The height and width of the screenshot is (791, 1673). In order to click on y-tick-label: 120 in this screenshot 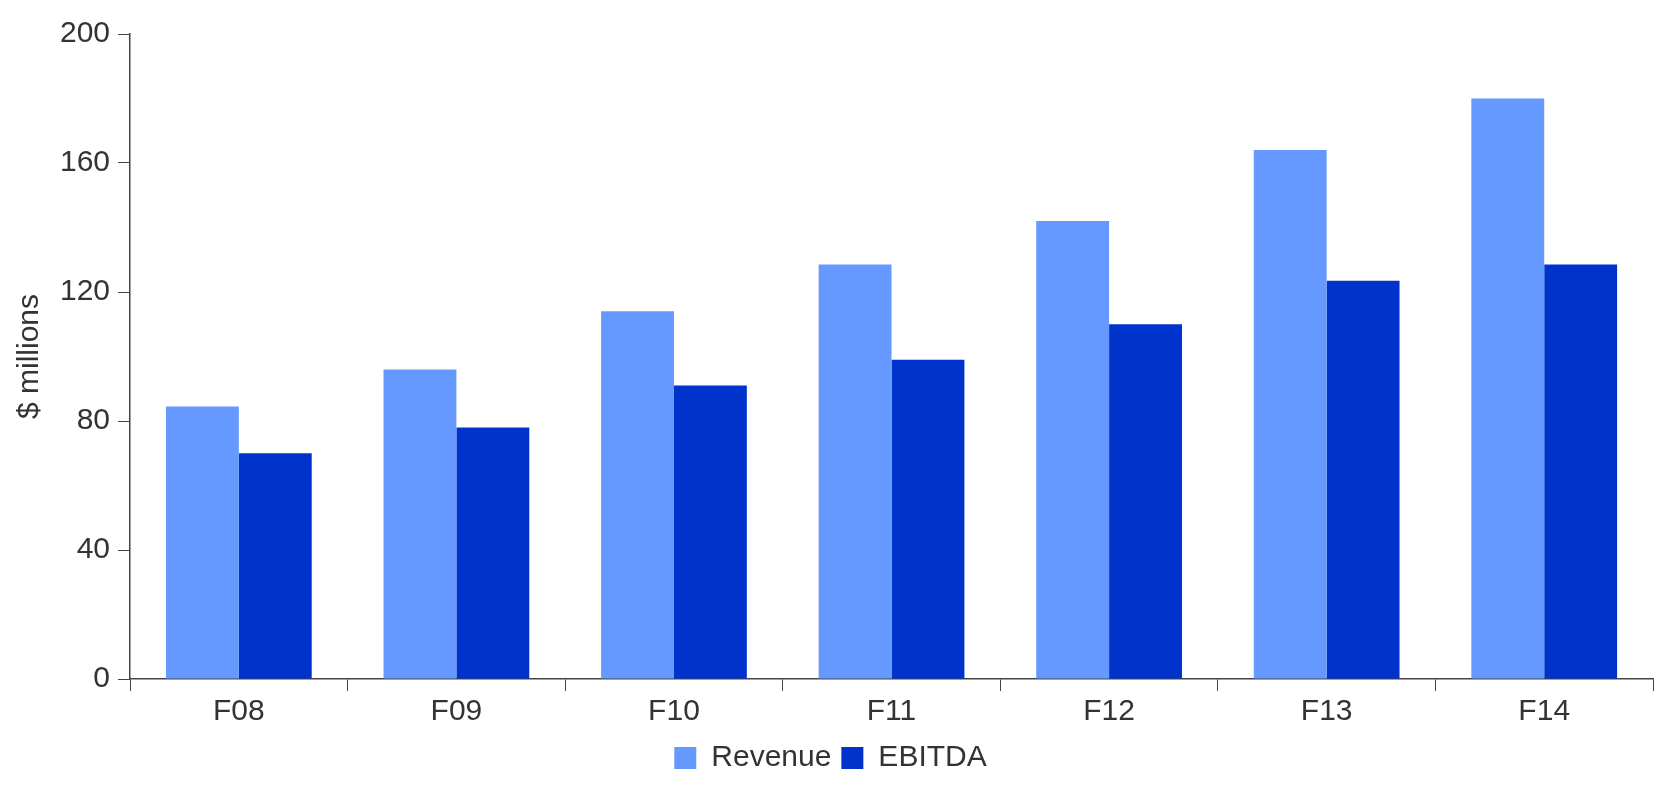, I will do `click(85, 290)`.